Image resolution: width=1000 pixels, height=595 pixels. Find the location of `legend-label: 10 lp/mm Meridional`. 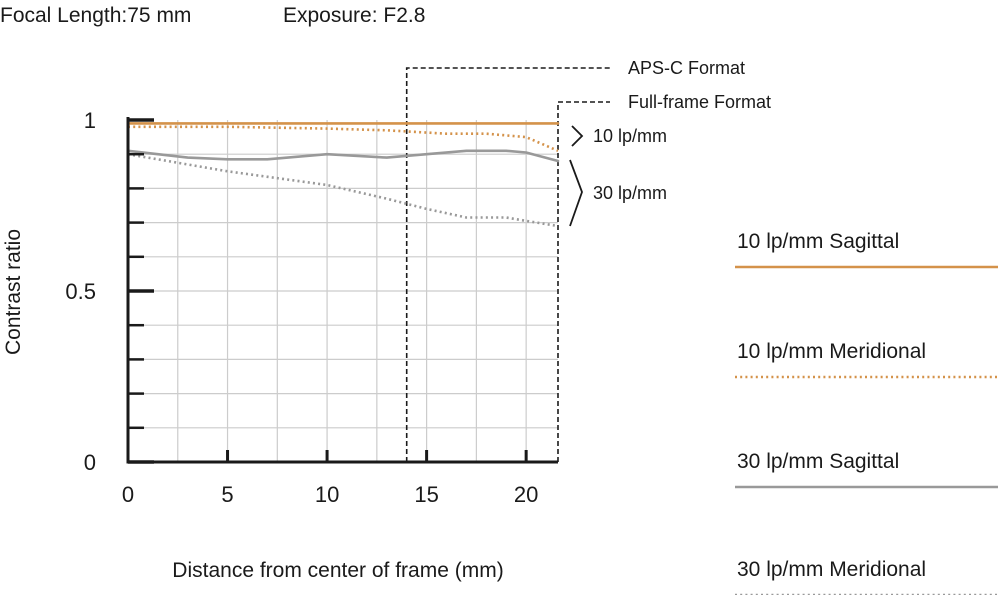

legend-label: 10 lp/mm Meridional is located at coordinates (831, 351).